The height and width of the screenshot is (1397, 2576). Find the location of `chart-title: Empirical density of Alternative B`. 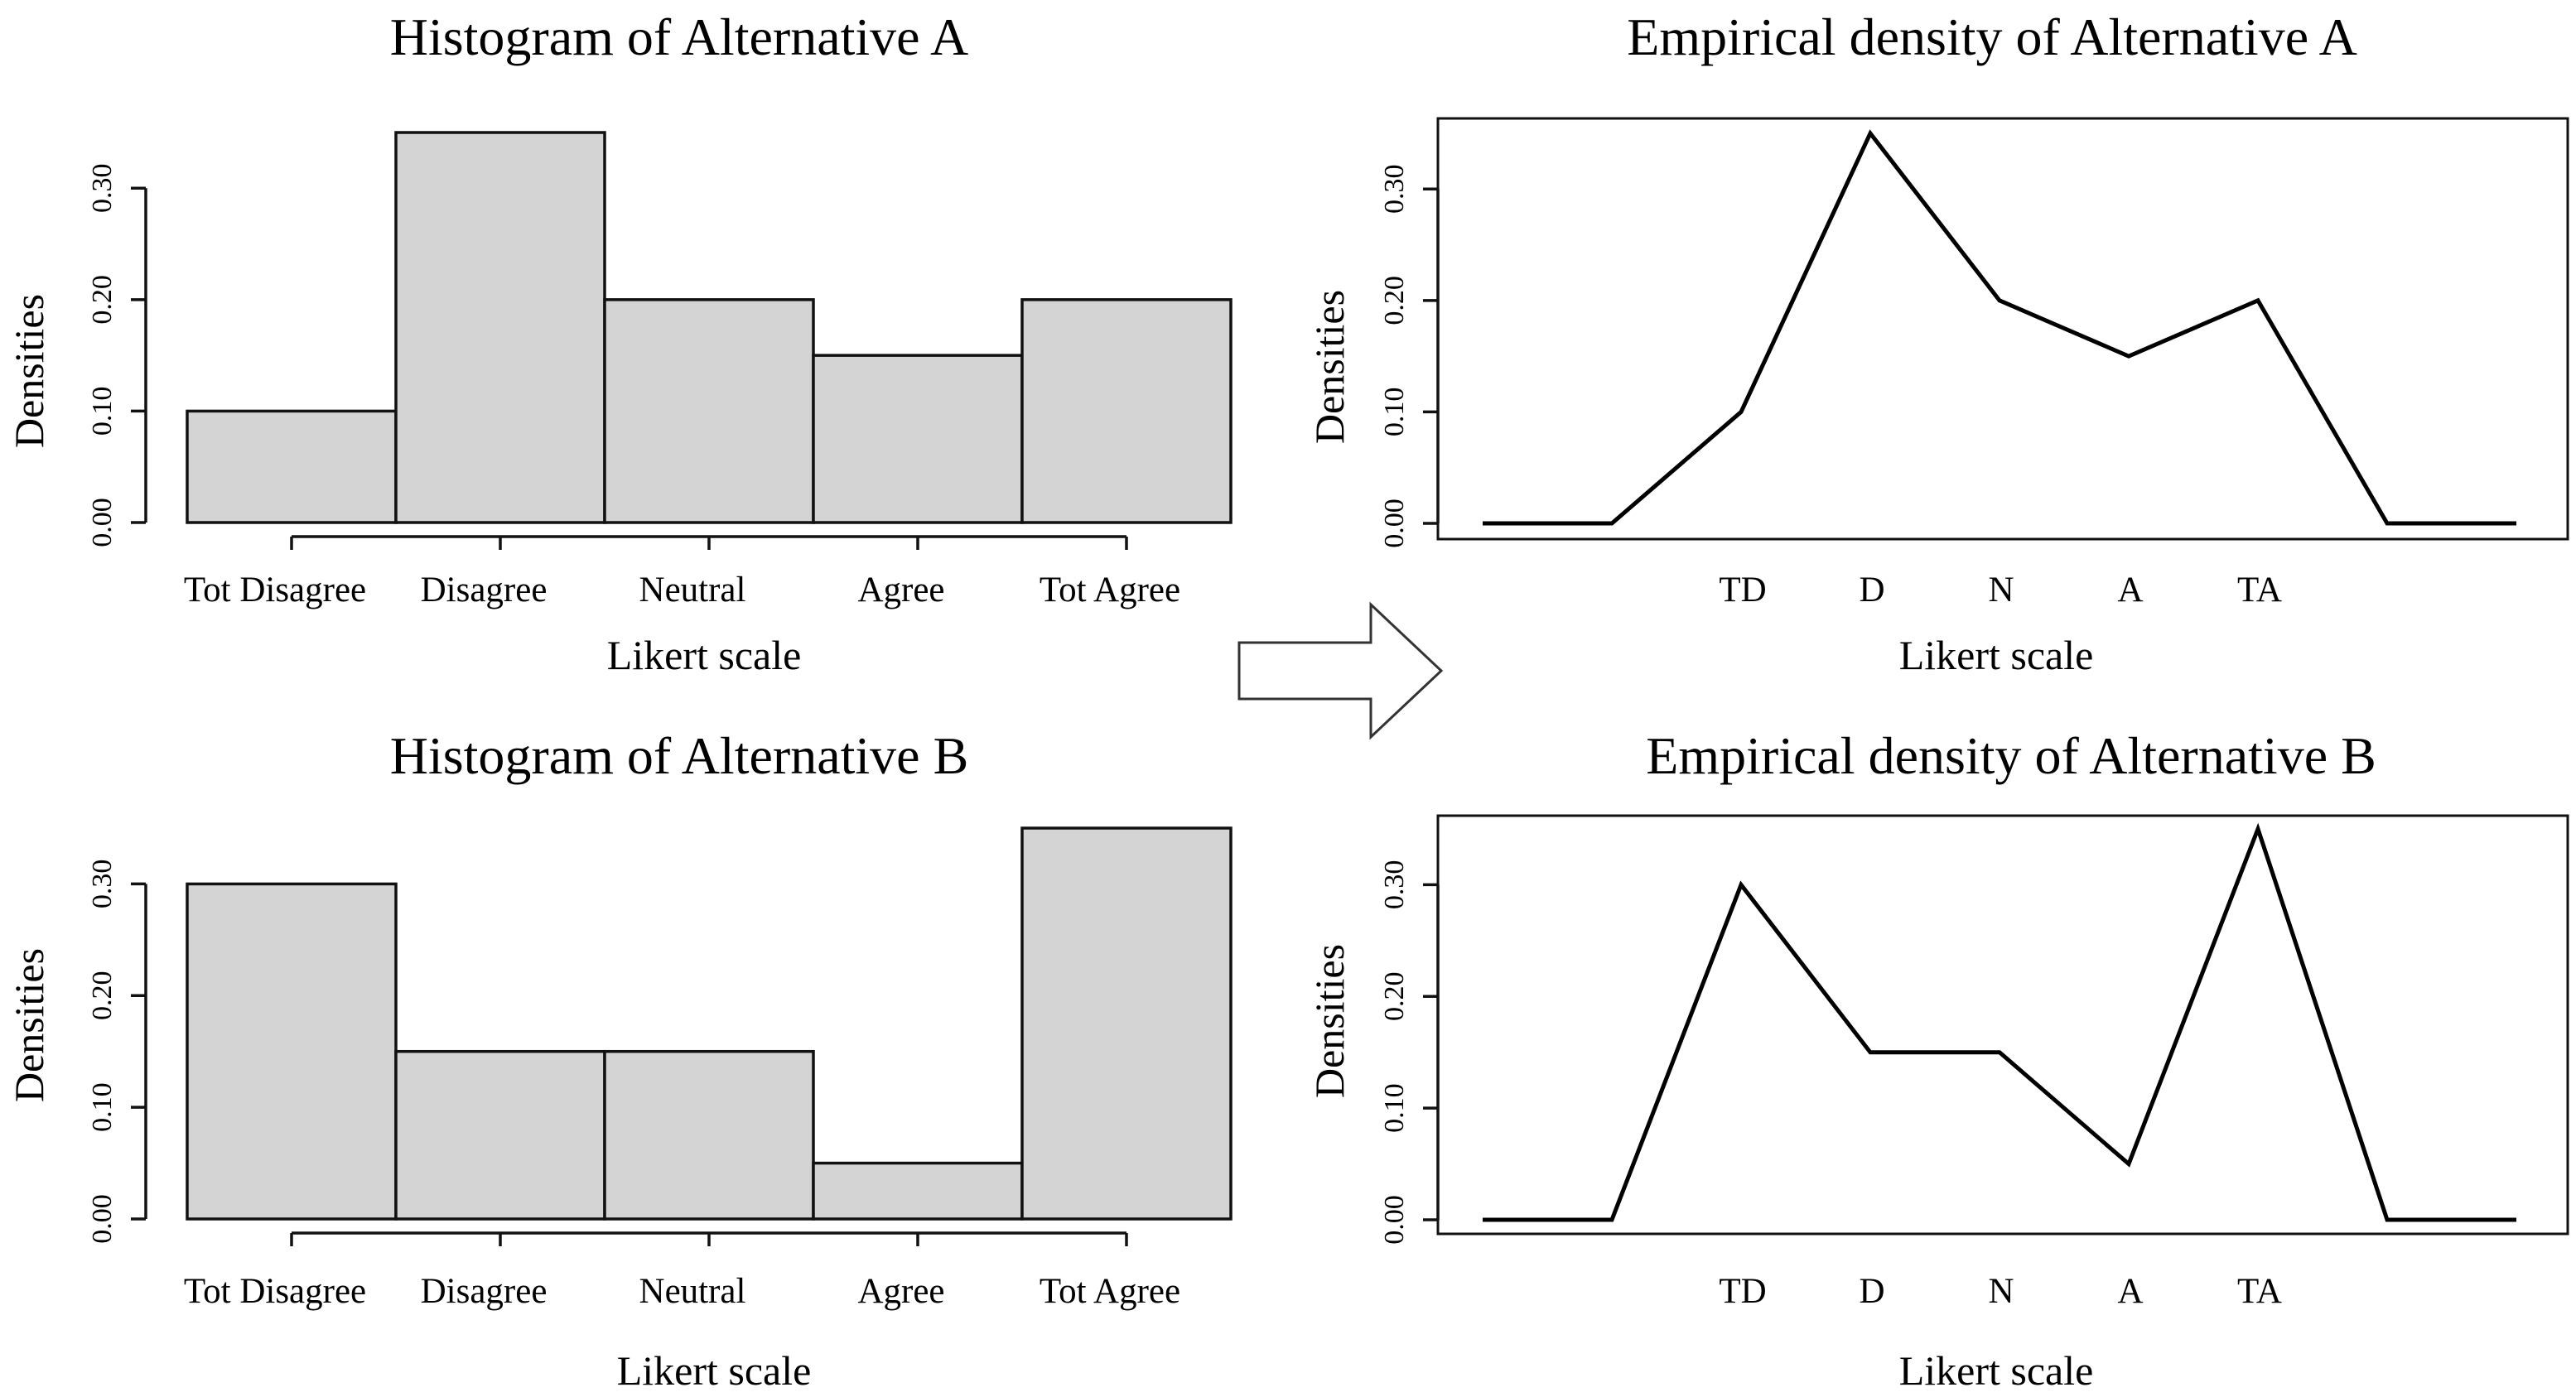

chart-title: Empirical density of Alternative B is located at coordinates (2011, 755).